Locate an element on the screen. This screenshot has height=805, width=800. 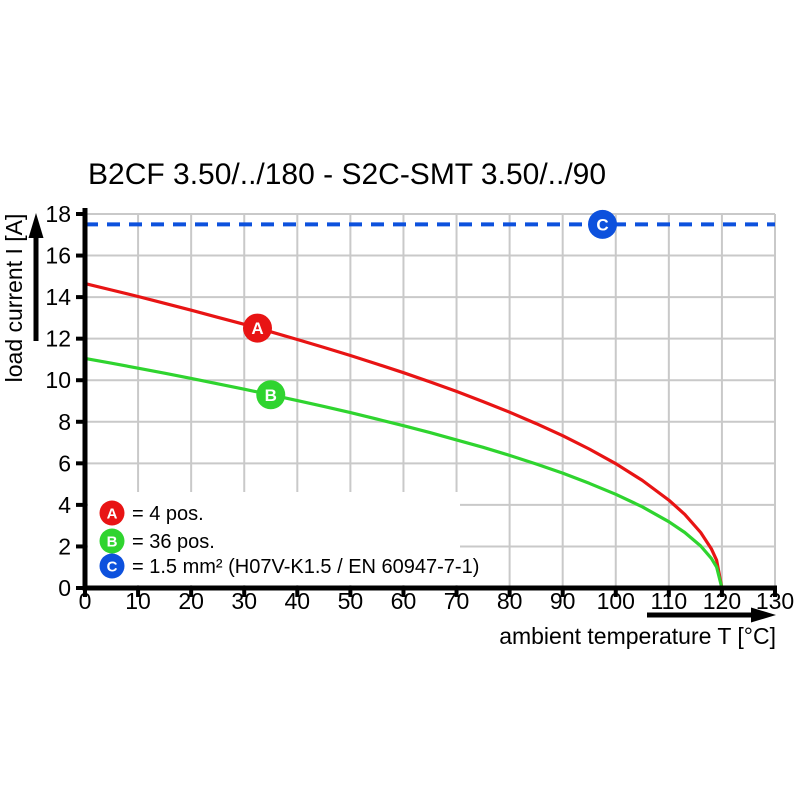
x-tick-label: 120 is located at coordinates (722, 601).